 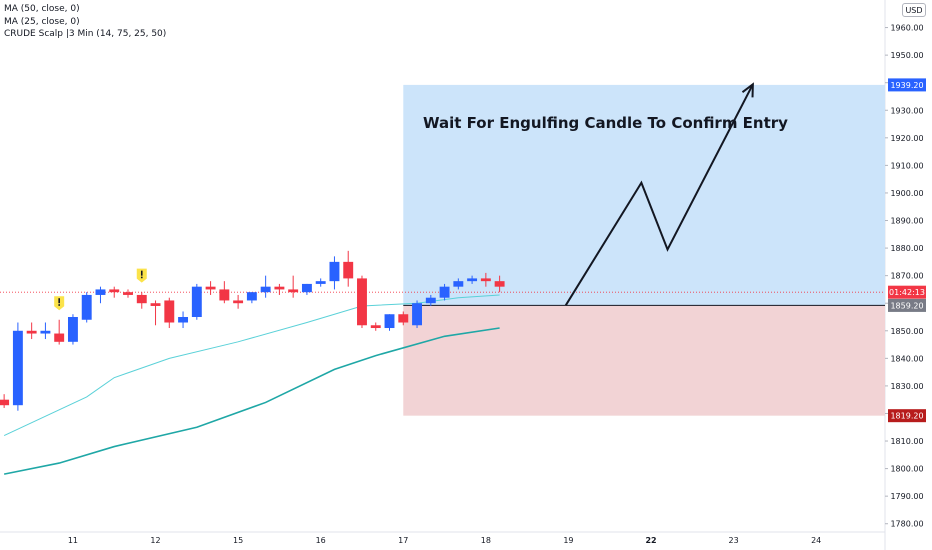 I want to click on legend-crude-scalp: CRUDE Scalp |3 Min (14, 75, 25, 50), so click(x=85, y=34).